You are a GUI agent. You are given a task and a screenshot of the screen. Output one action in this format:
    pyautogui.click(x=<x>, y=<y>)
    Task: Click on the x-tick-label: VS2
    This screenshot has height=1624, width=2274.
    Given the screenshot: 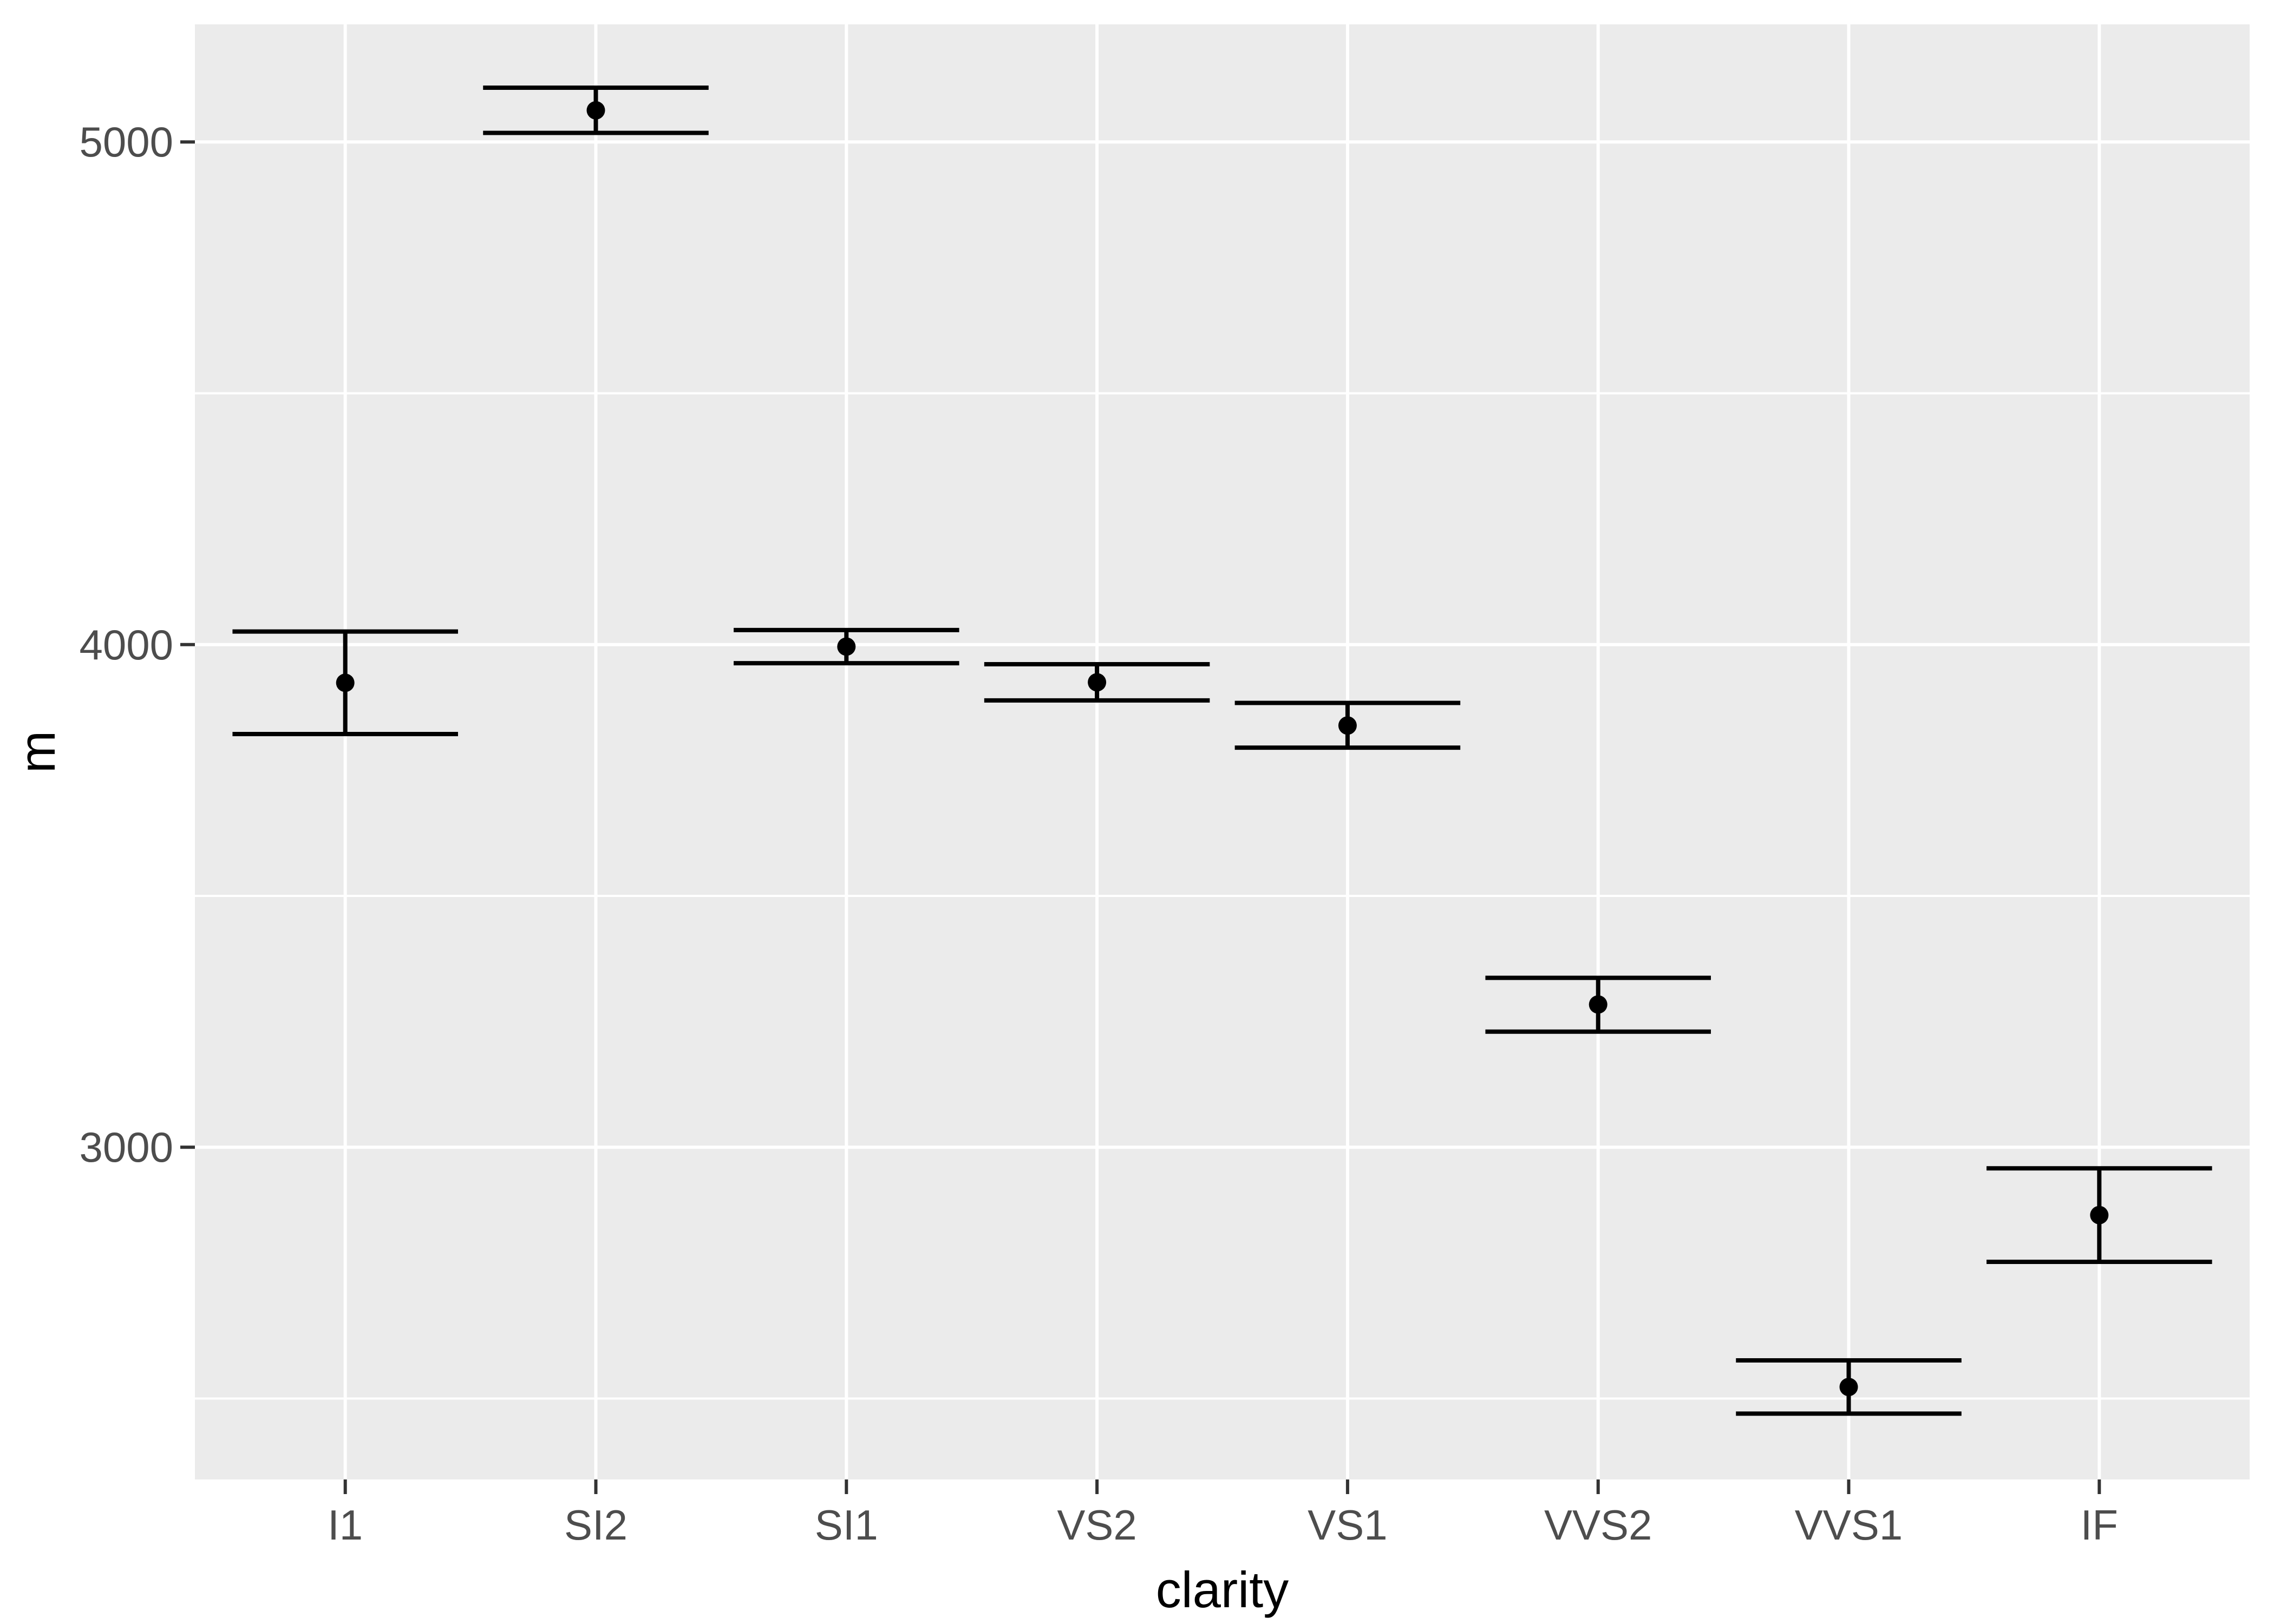 What is the action you would take?
    pyautogui.click(x=1097, y=1525)
    